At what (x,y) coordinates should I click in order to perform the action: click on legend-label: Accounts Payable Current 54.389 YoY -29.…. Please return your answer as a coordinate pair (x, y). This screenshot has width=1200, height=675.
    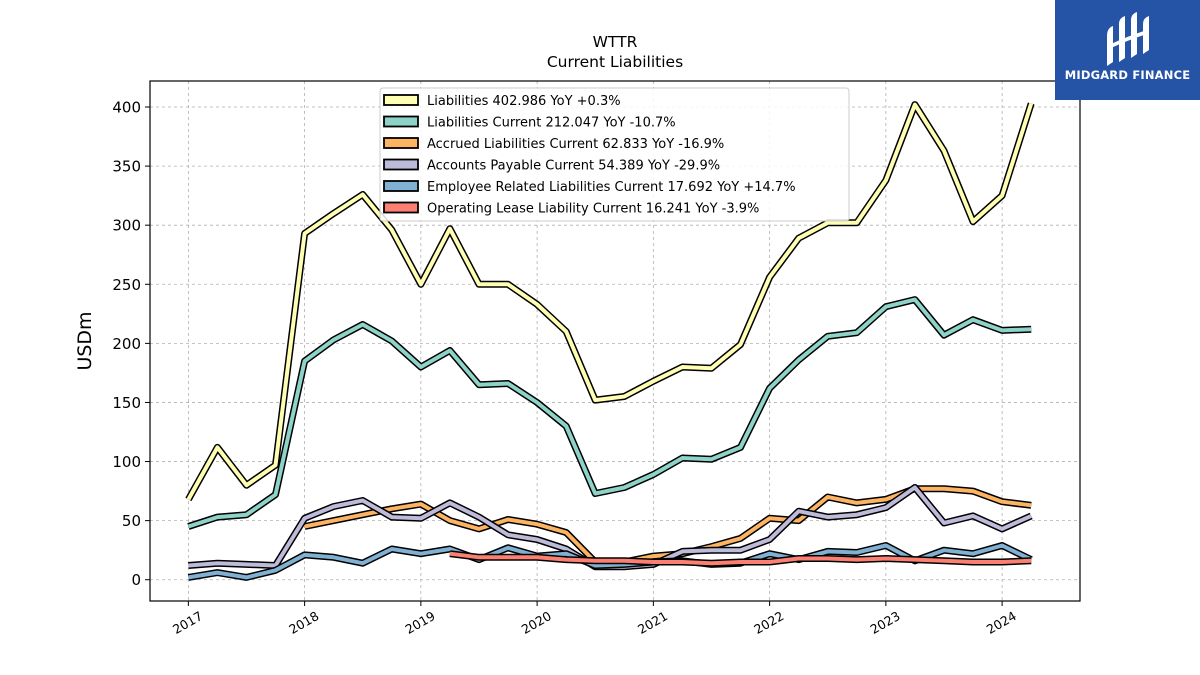
    Looking at the image, I should click on (573, 166).